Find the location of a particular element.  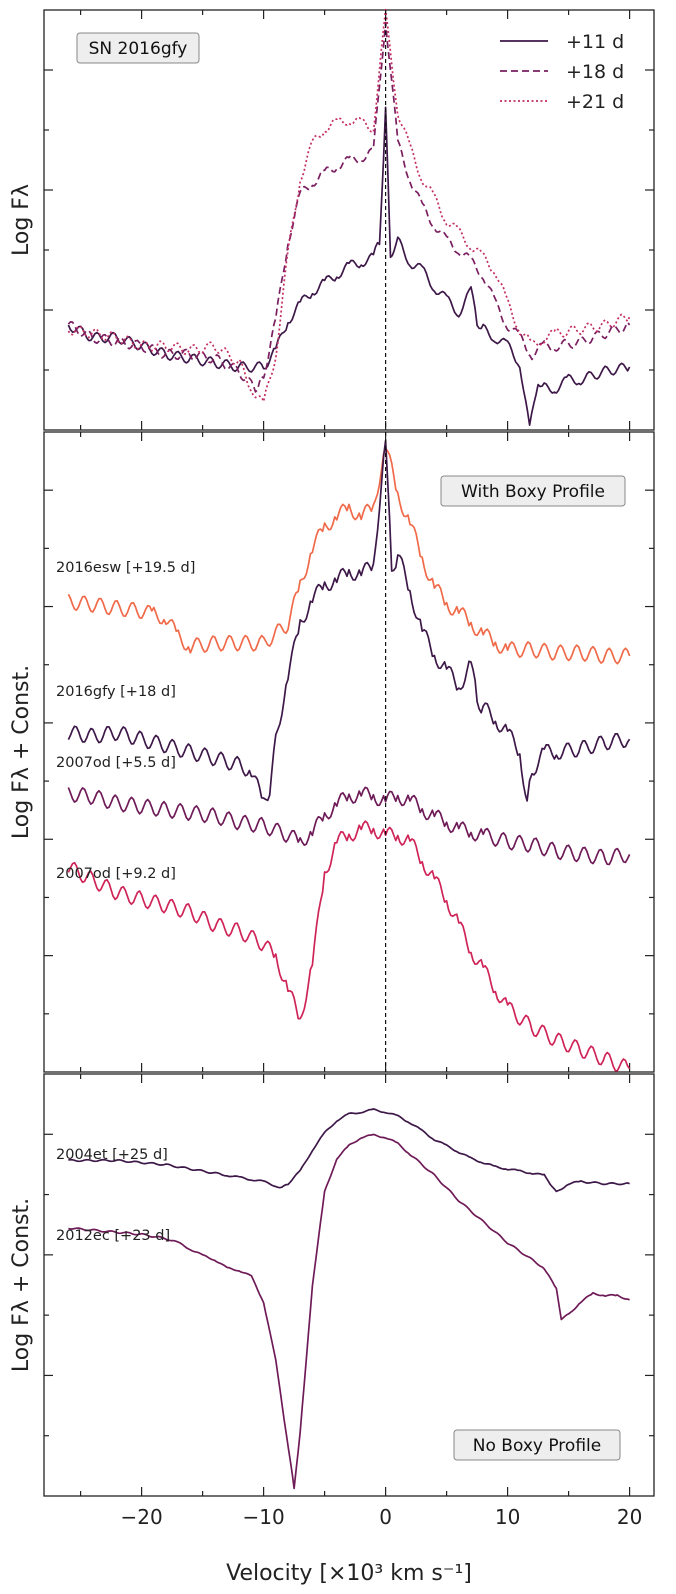

series-line-2016esw-19-5-d is located at coordinates (349, 556).